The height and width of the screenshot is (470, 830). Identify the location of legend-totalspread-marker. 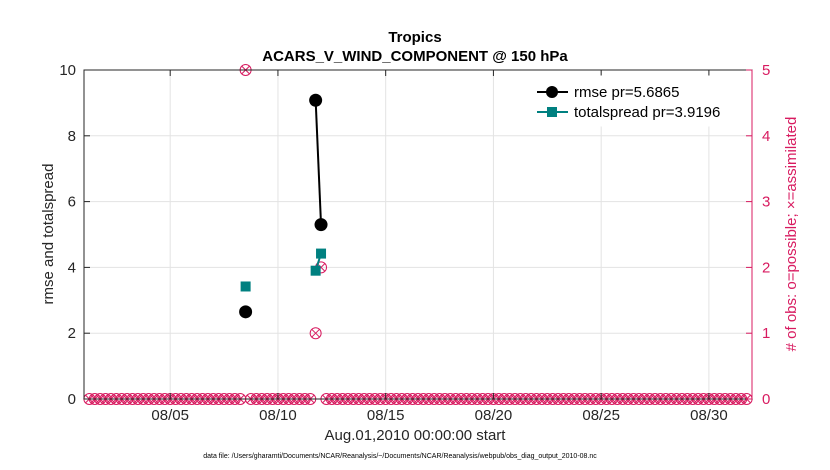
(552, 112).